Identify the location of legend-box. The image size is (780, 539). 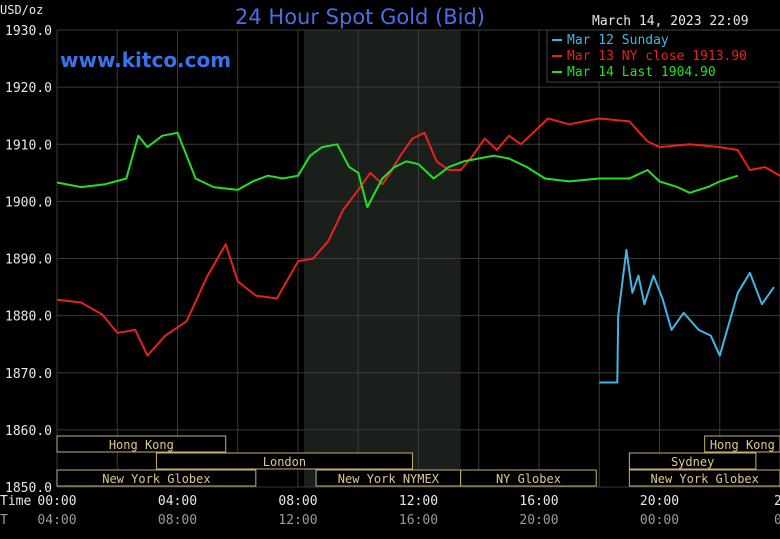
(663, 56).